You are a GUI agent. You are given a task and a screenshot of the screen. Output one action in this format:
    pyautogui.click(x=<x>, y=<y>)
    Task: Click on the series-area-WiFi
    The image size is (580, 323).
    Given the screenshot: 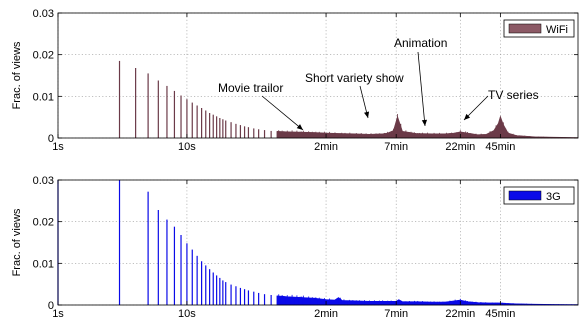 What is the action you would take?
    pyautogui.click(x=427, y=127)
    